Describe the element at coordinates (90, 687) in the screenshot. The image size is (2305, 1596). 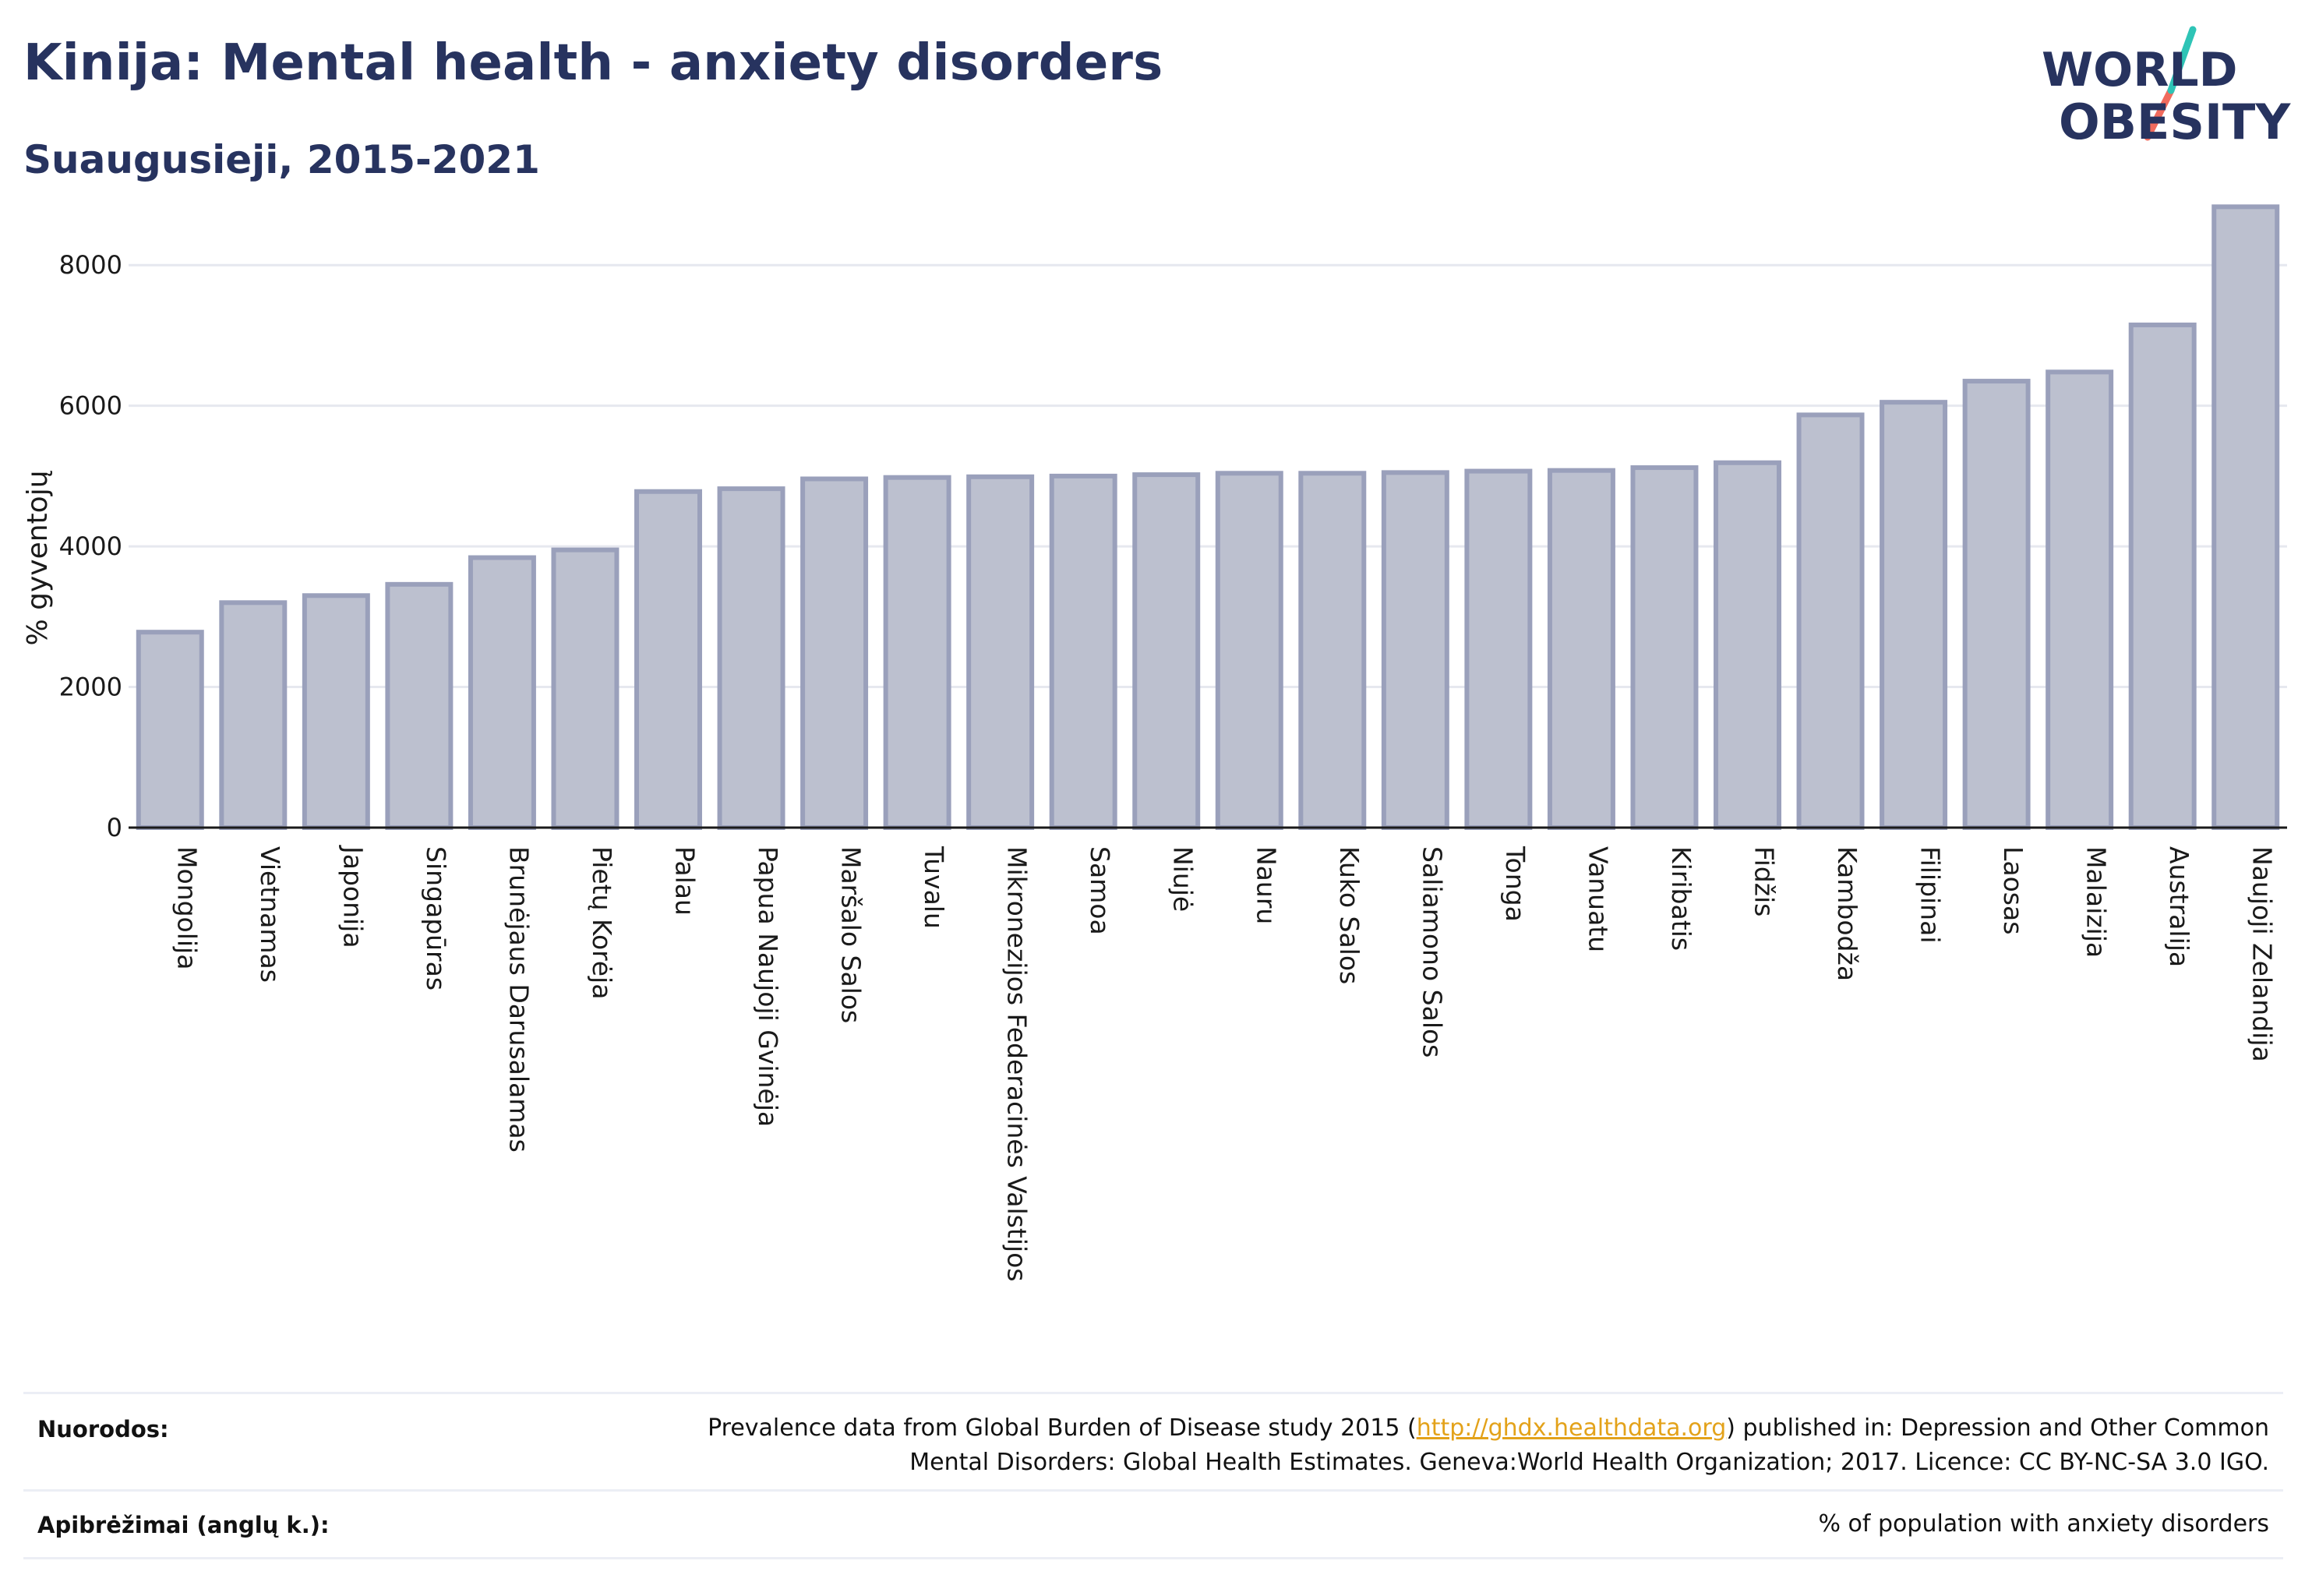
I see `y-tick-label: 2000` at that location.